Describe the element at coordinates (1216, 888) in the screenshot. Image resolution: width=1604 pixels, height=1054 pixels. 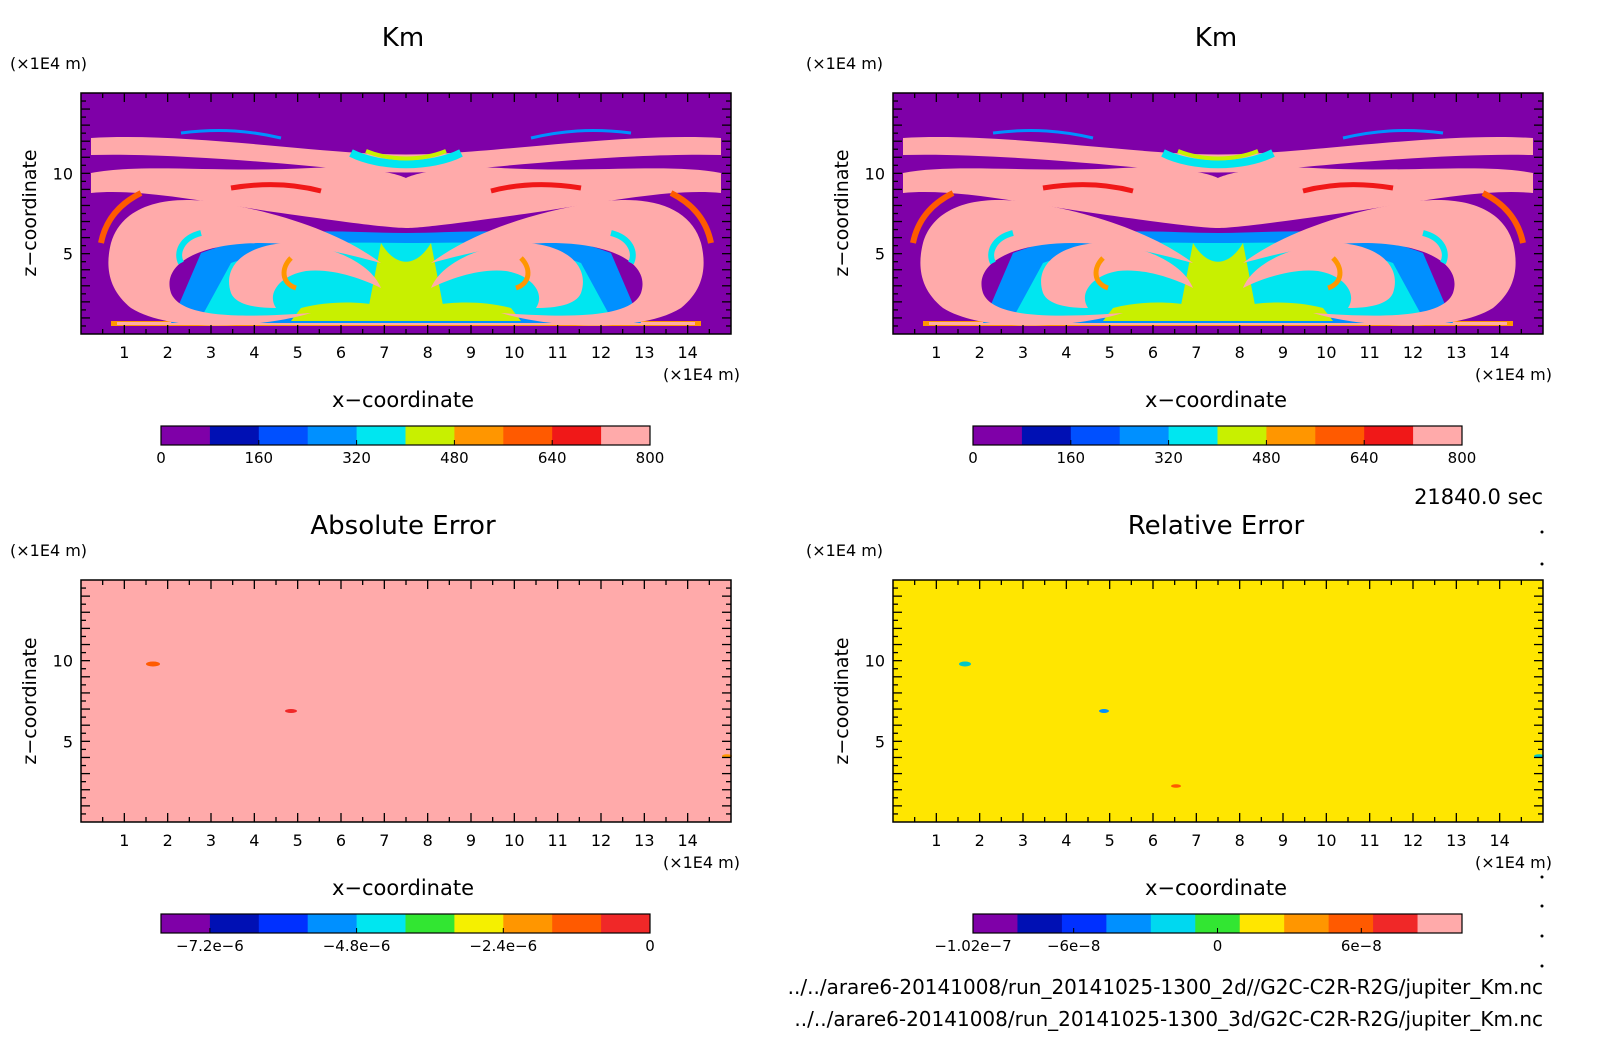
I see `x-axis-label: x−coordinate` at that location.